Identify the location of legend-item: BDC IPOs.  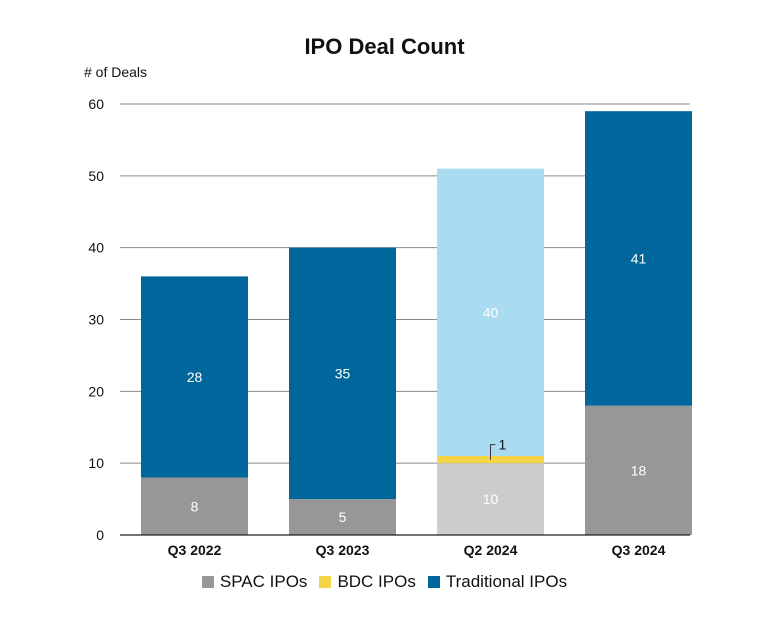
(367, 582).